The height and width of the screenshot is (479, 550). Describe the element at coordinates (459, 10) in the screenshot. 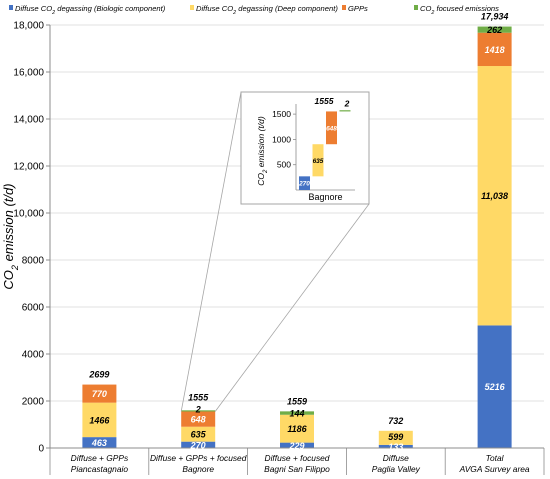

I see `legend-label-focused: CO2 focused emissions` at that location.